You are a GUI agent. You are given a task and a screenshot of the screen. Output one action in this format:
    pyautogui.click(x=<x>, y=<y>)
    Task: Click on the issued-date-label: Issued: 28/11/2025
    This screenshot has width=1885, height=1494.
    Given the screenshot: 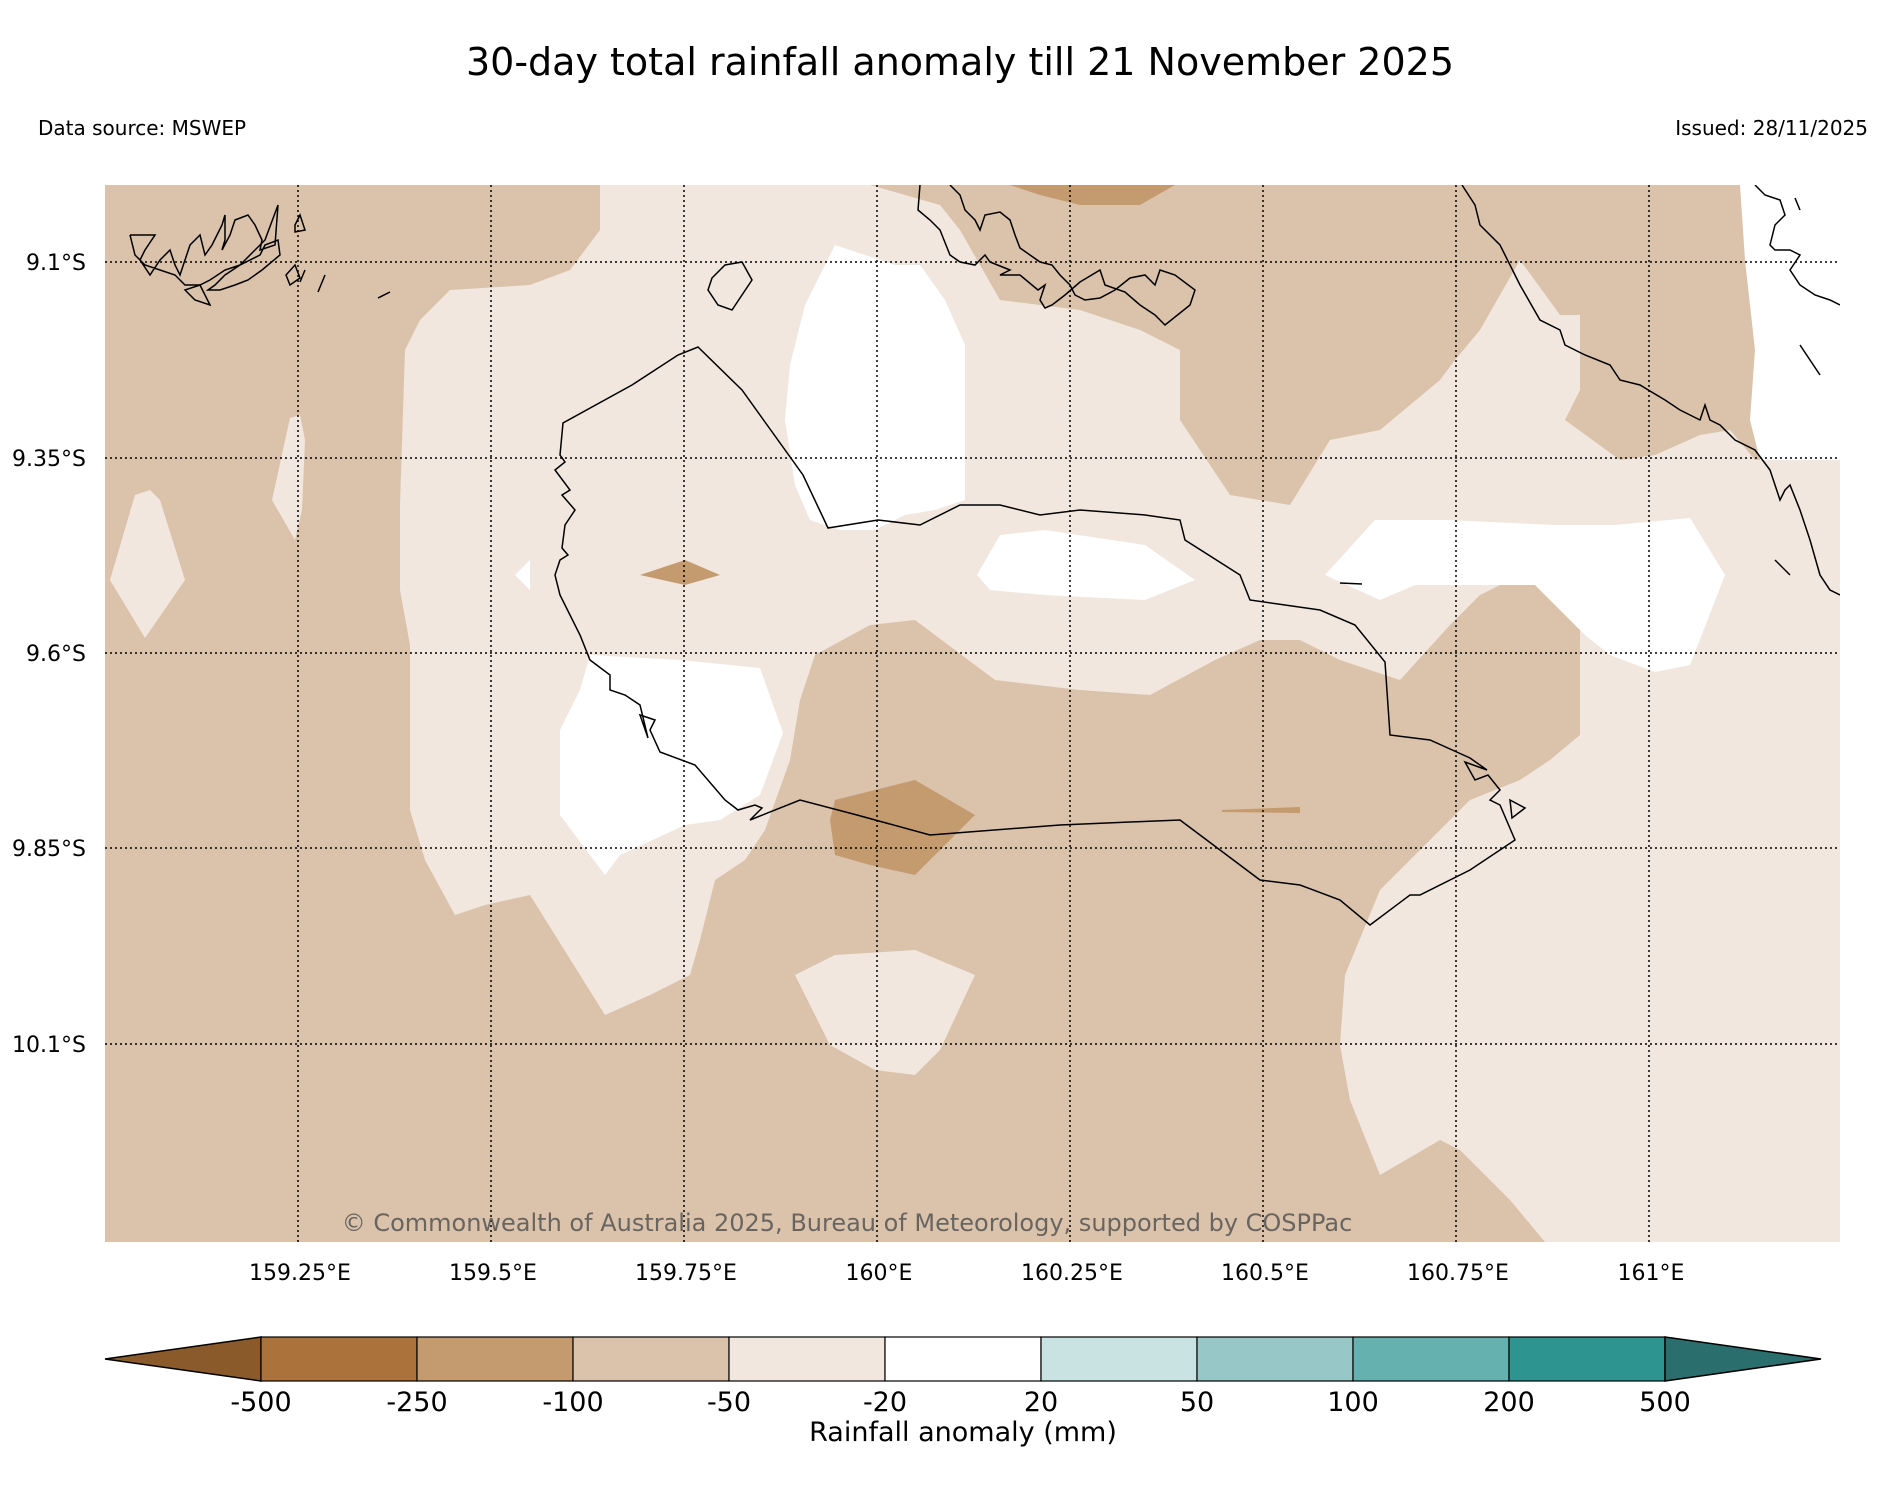 What is the action you would take?
    pyautogui.click(x=1771, y=128)
    